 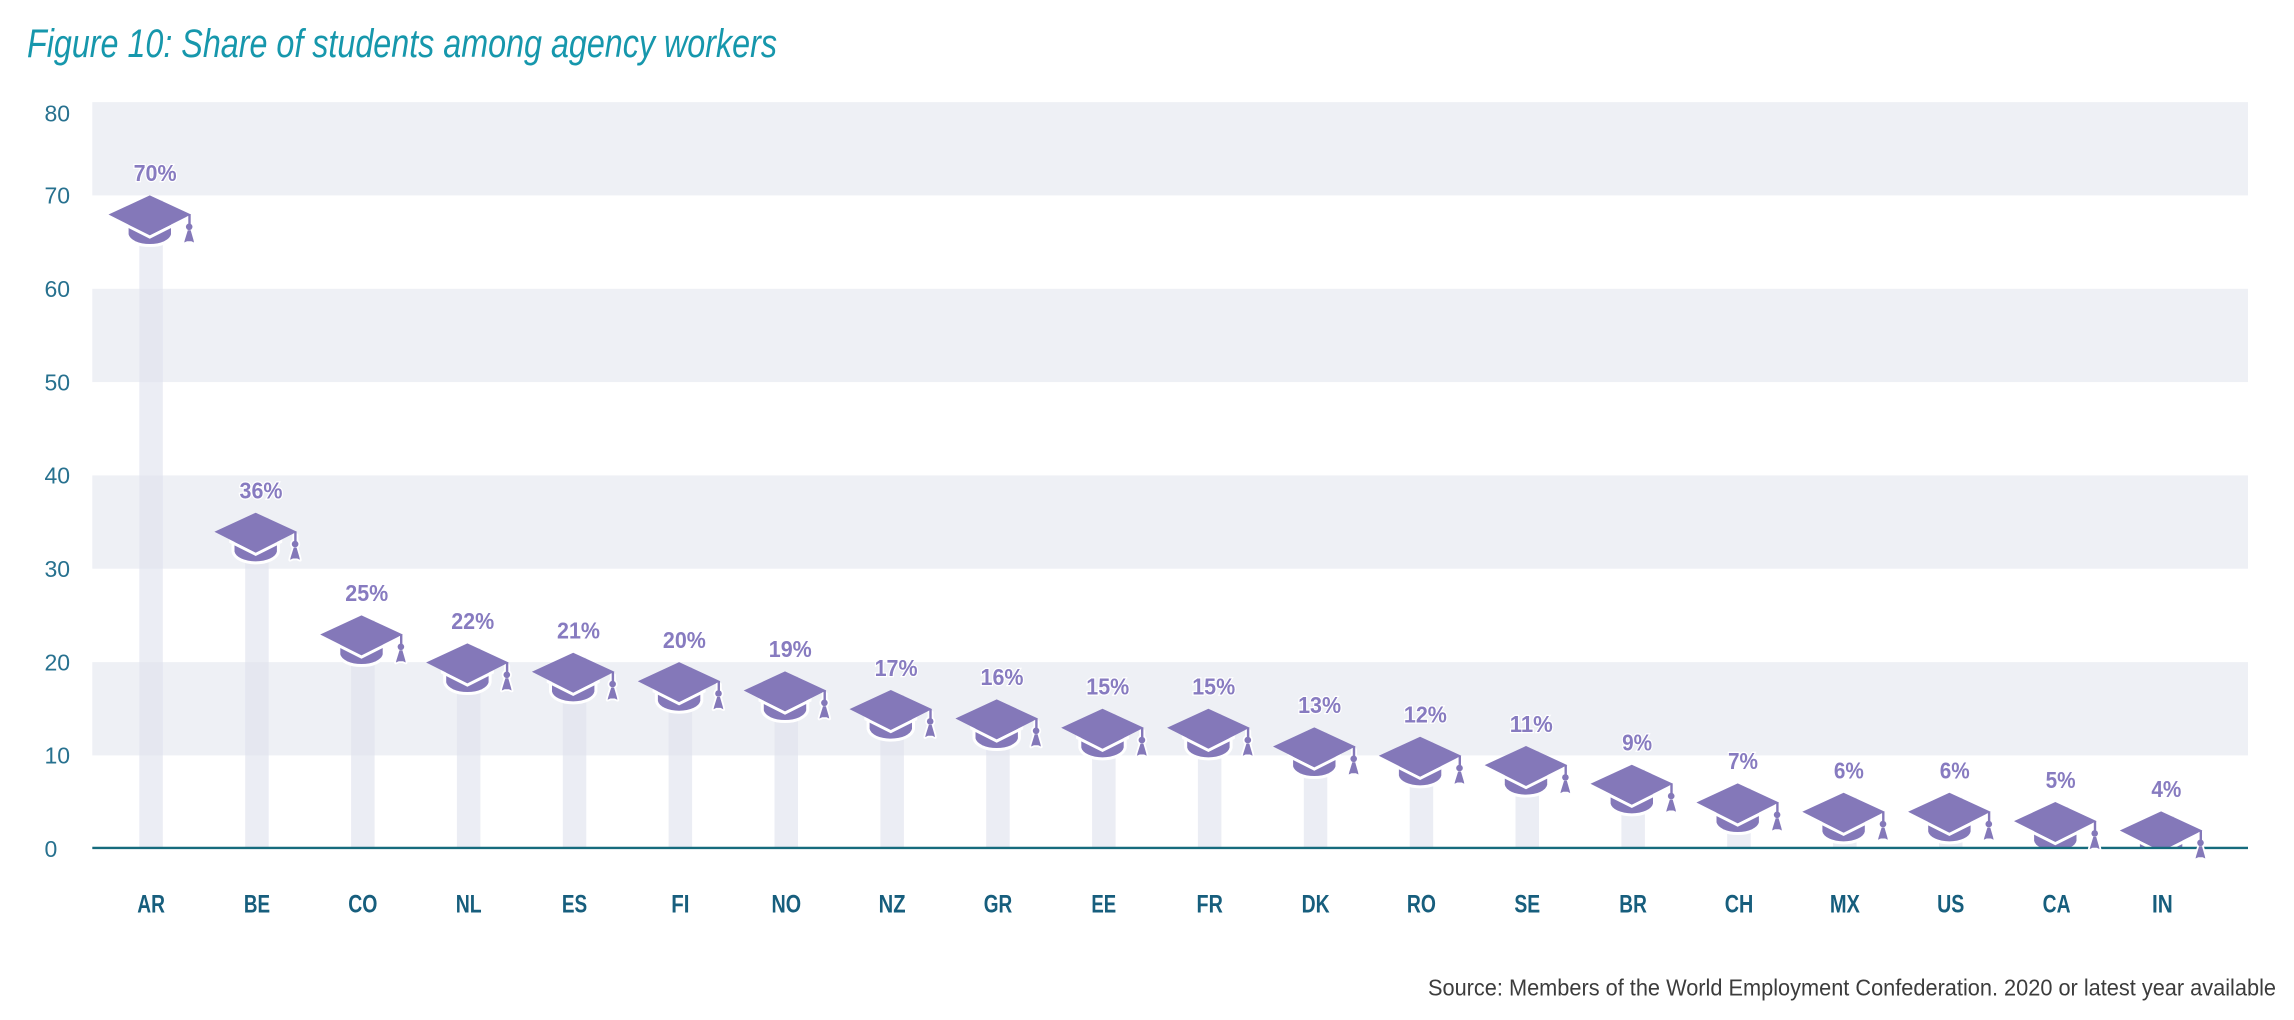 What do you see at coordinates (574, 904) in the screenshot?
I see `svg-text: ES` at bounding box center [574, 904].